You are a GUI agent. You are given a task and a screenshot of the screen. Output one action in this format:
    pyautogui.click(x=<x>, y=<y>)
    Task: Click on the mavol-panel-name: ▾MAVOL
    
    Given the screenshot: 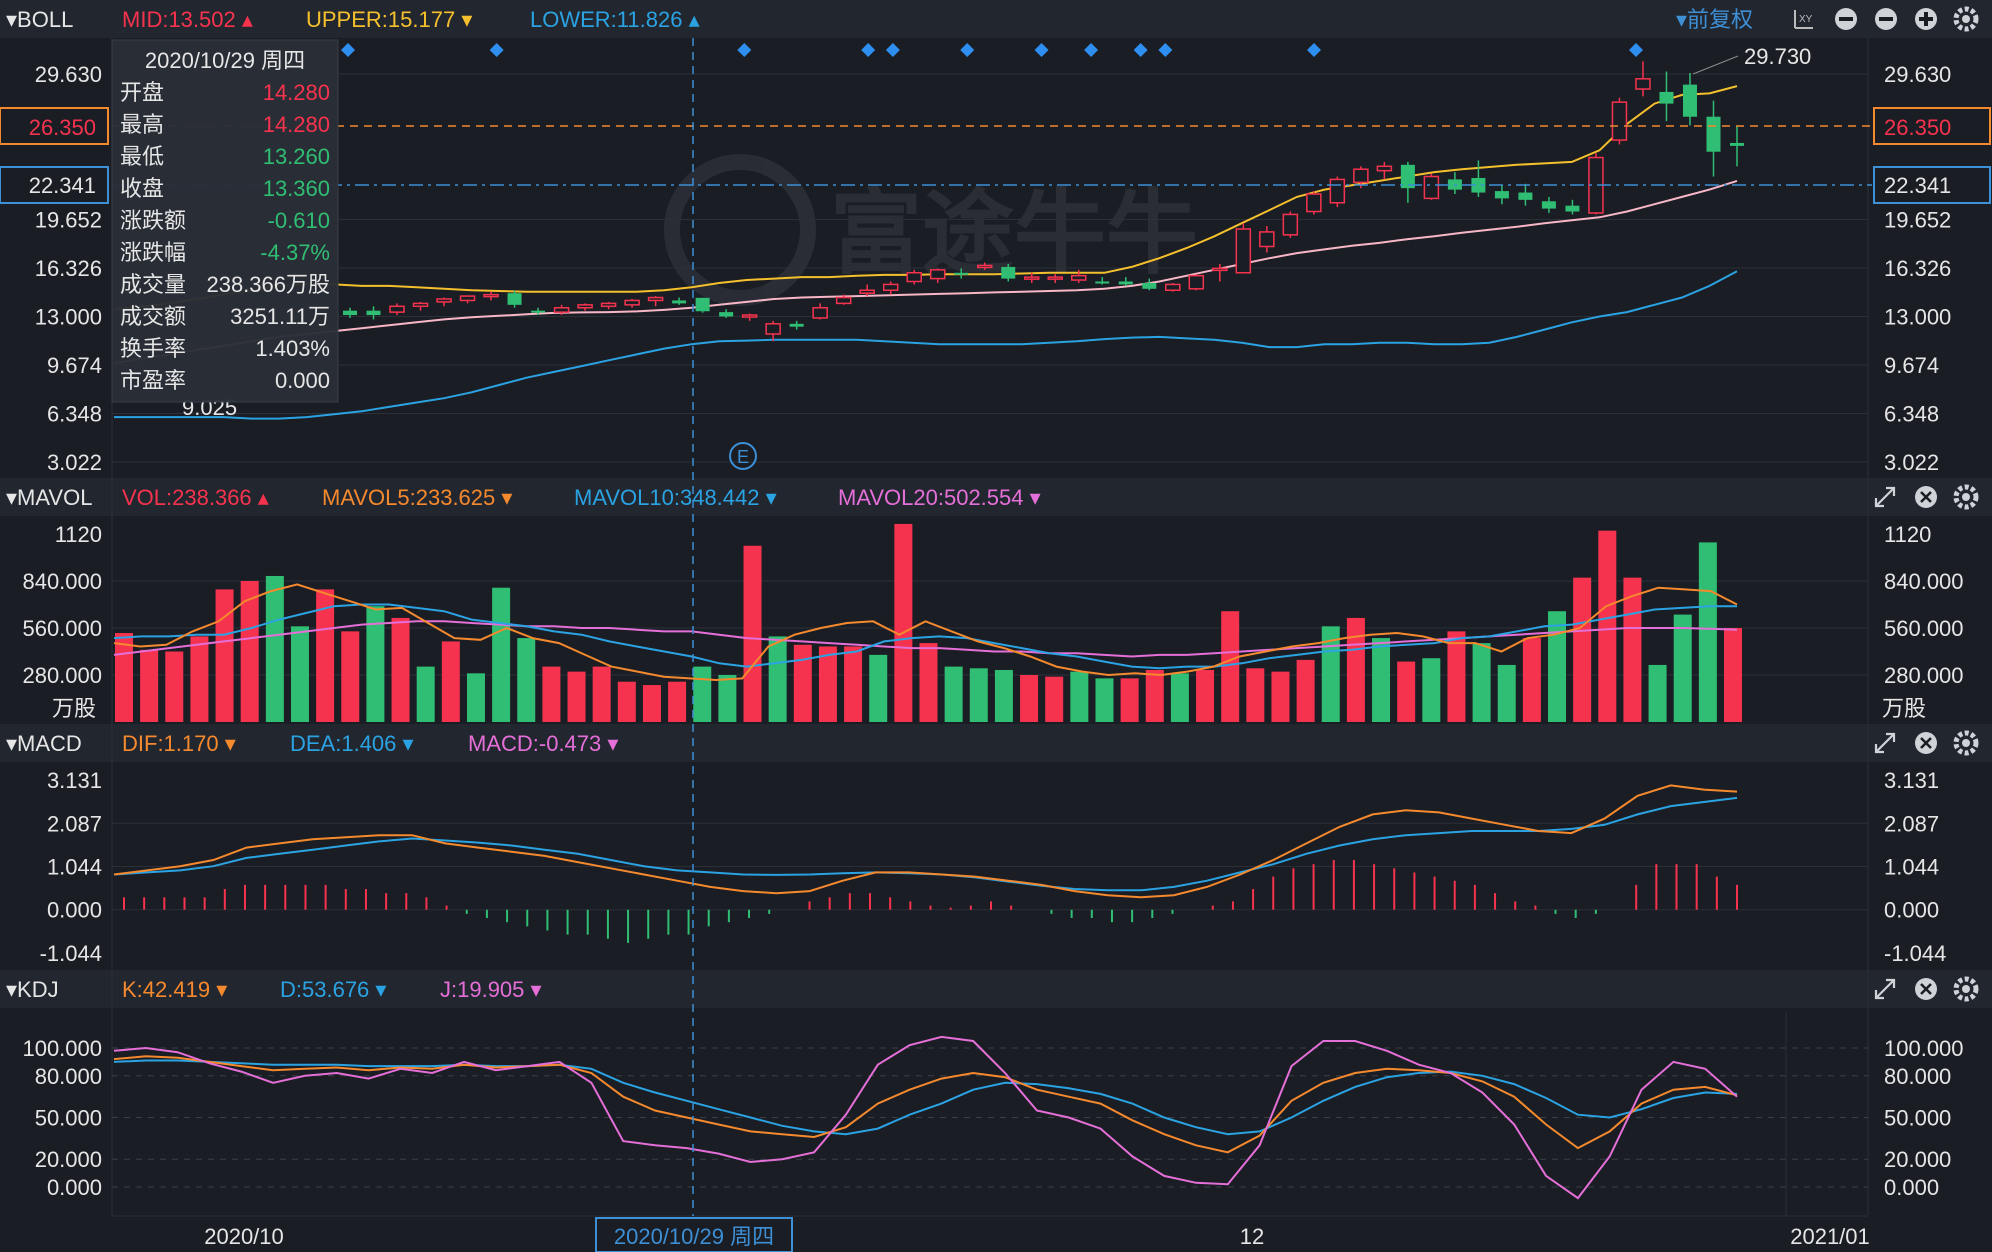 What is the action you would take?
    pyautogui.click(x=49, y=497)
    